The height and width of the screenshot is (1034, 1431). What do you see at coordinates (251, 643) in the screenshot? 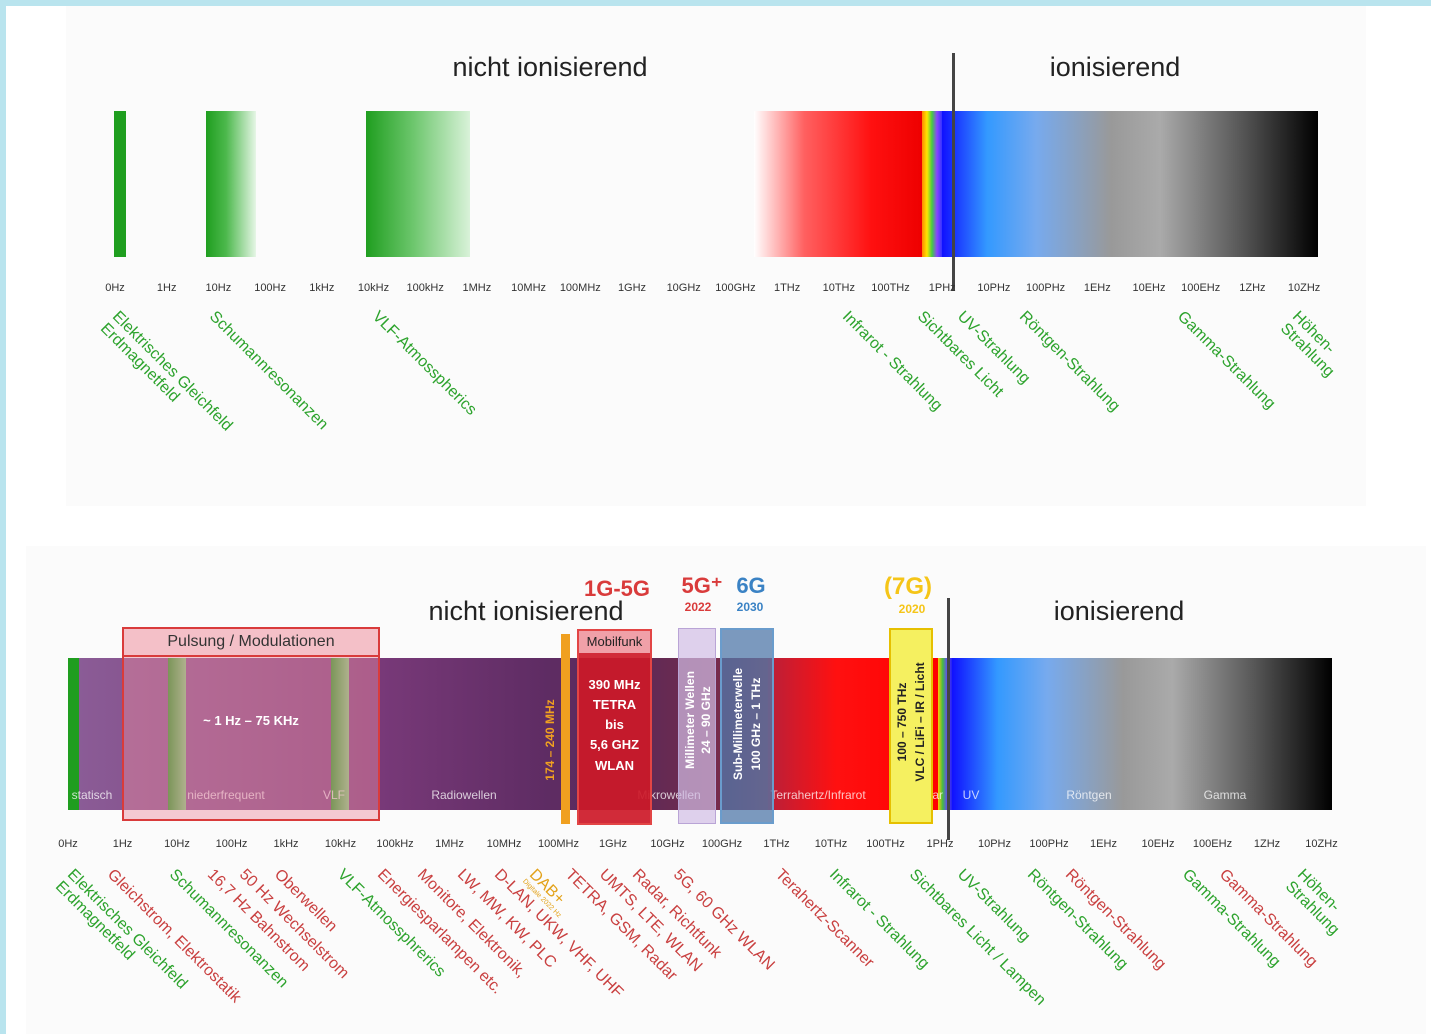
I see `pulsung-title: Pulsung / Modulationen` at bounding box center [251, 643].